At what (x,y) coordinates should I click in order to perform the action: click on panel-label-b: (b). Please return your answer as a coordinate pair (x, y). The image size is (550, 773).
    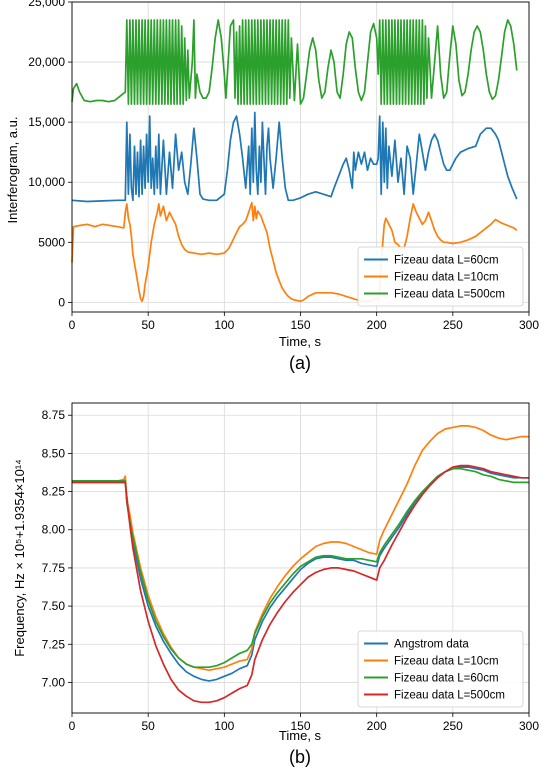
    Looking at the image, I should click on (300, 757).